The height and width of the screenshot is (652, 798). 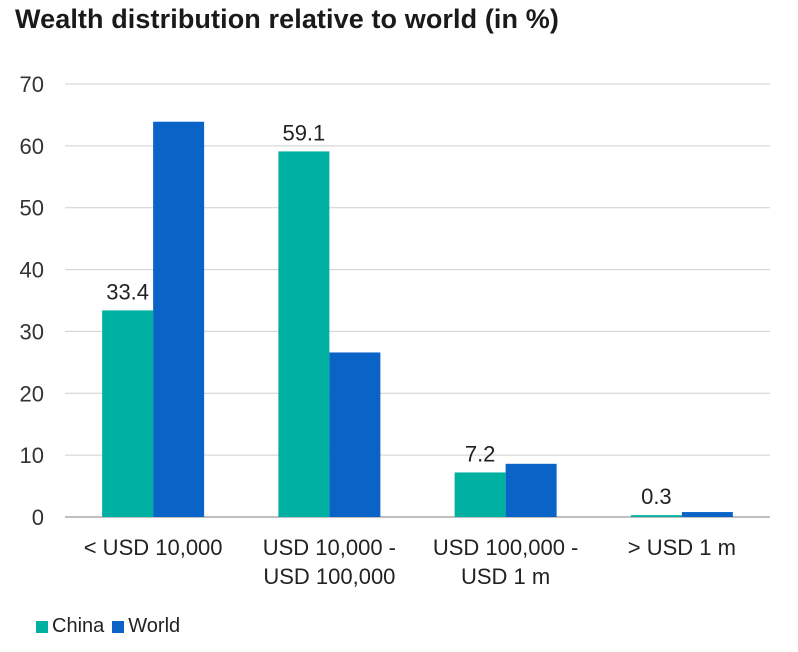 What do you see at coordinates (32, 208) in the screenshot?
I see `y-tick-label: 50` at bounding box center [32, 208].